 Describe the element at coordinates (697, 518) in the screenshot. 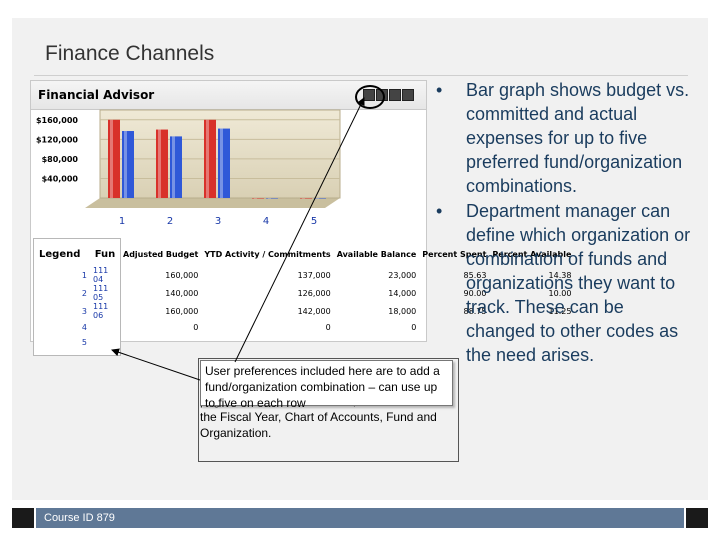

I see `footer-right-block` at that location.